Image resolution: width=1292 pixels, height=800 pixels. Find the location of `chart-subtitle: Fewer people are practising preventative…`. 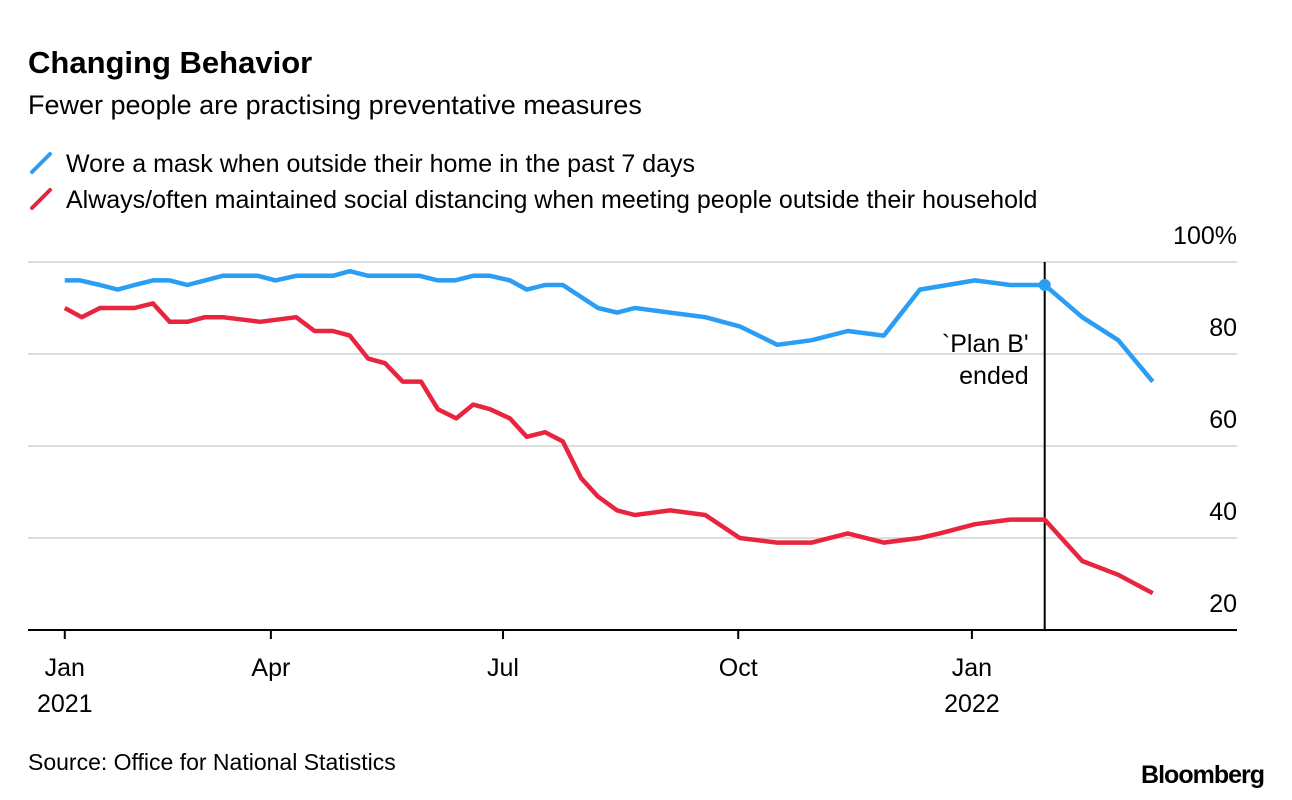

chart-subtitle: Fewer people are practising preventative… is located at coordinates (335, 105).